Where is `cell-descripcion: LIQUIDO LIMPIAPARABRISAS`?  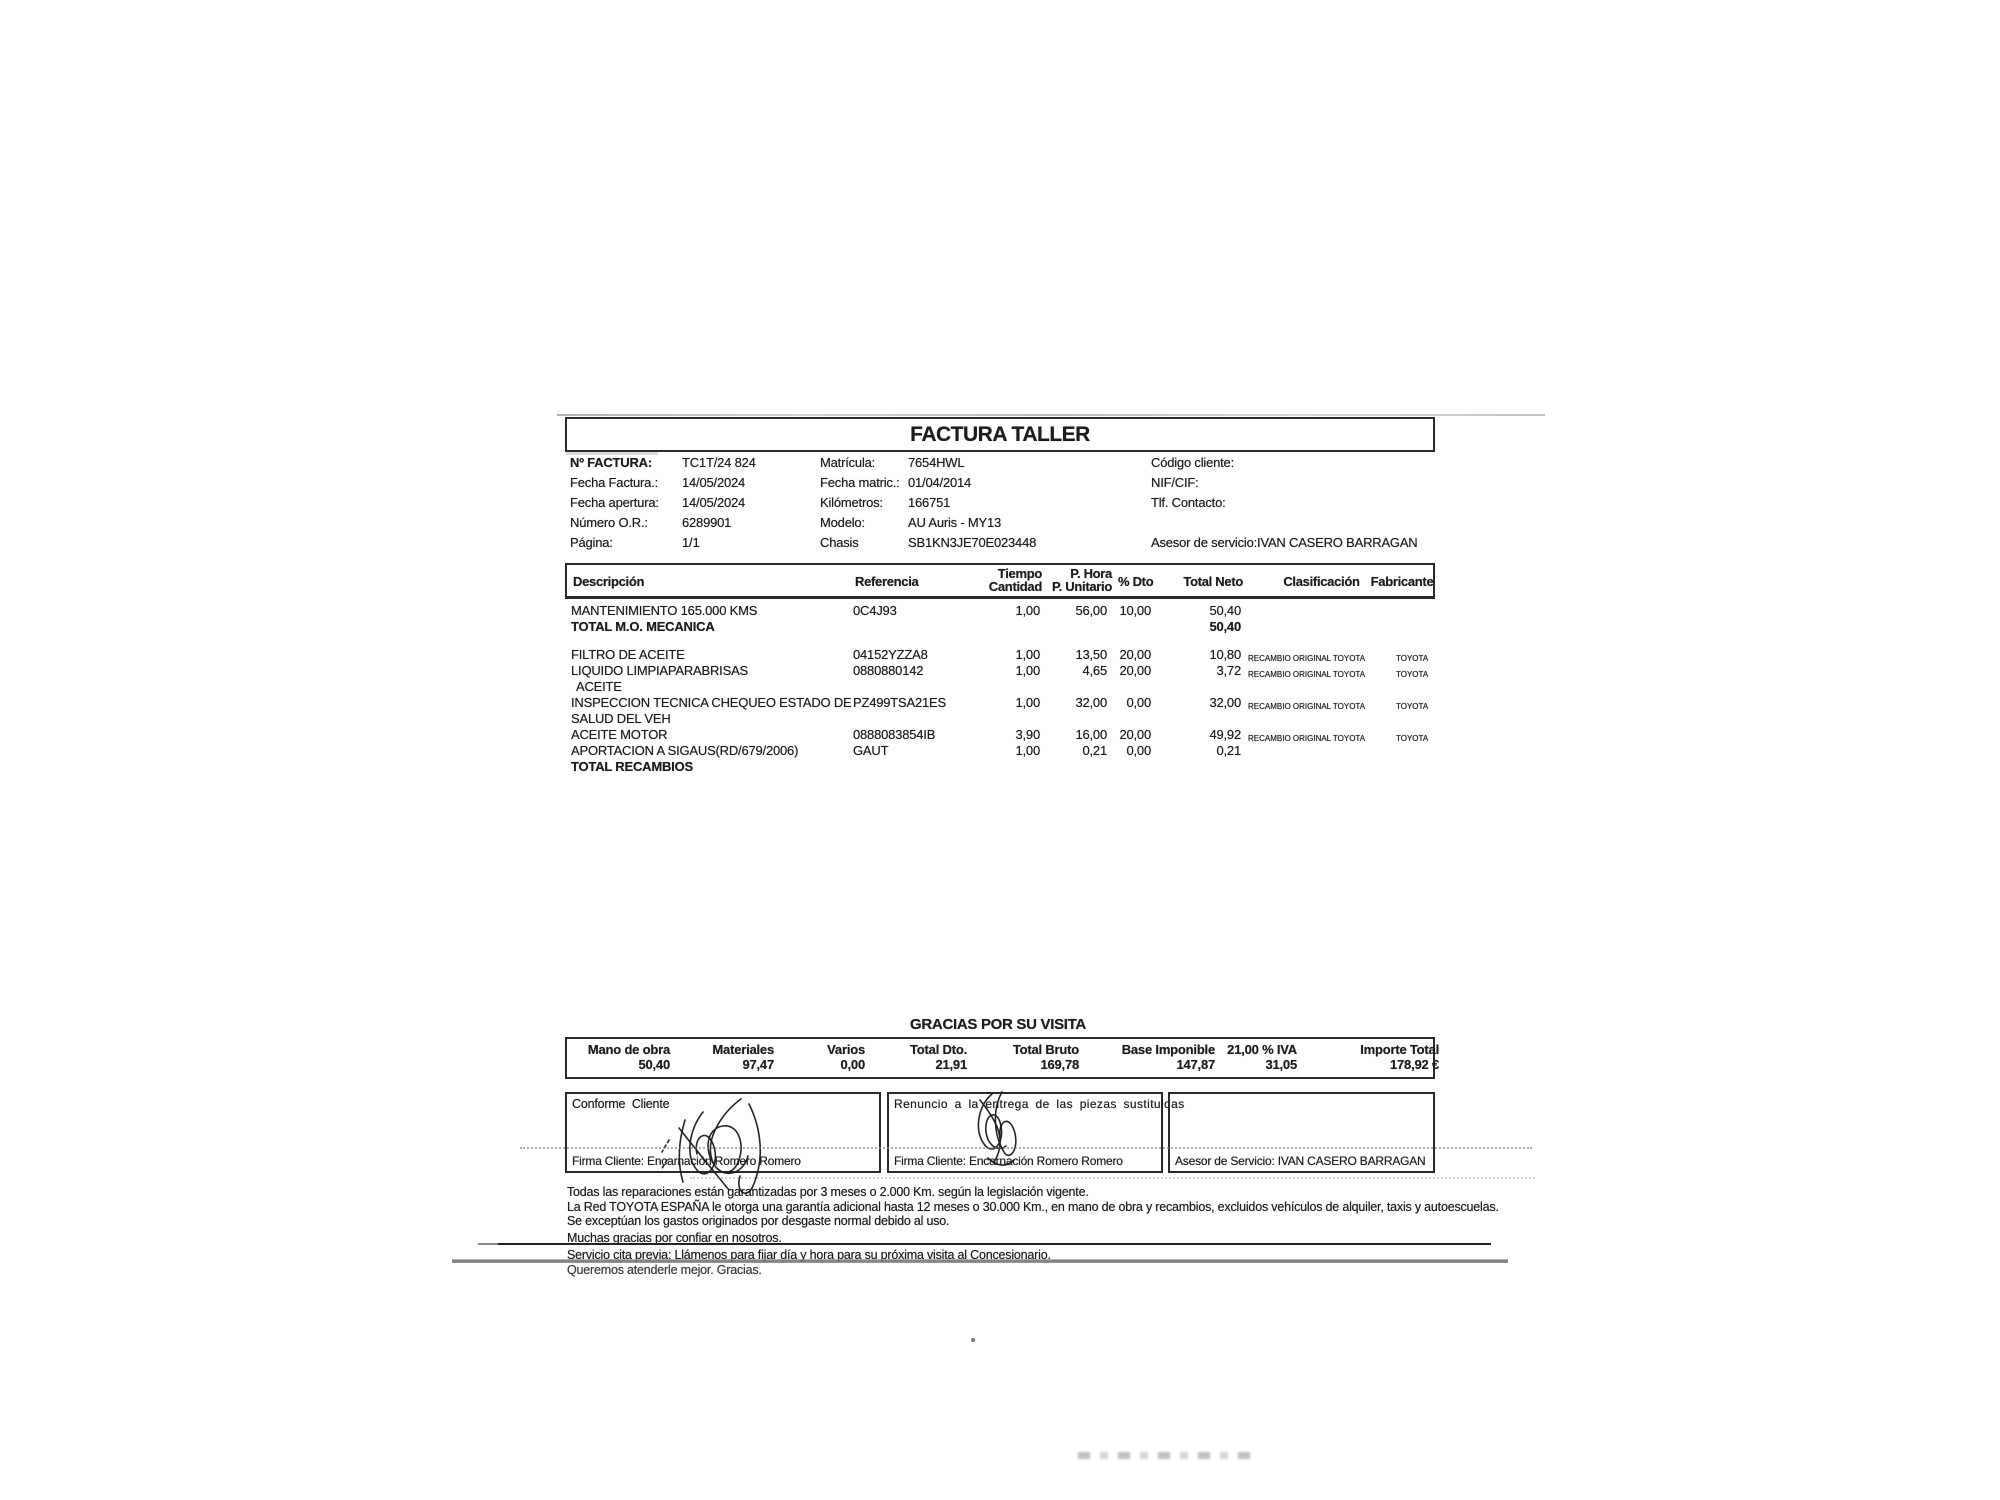 cell-descripcion: LIQUIDO LIMPIAPARABRISAS is located at coordinates (712, 671).